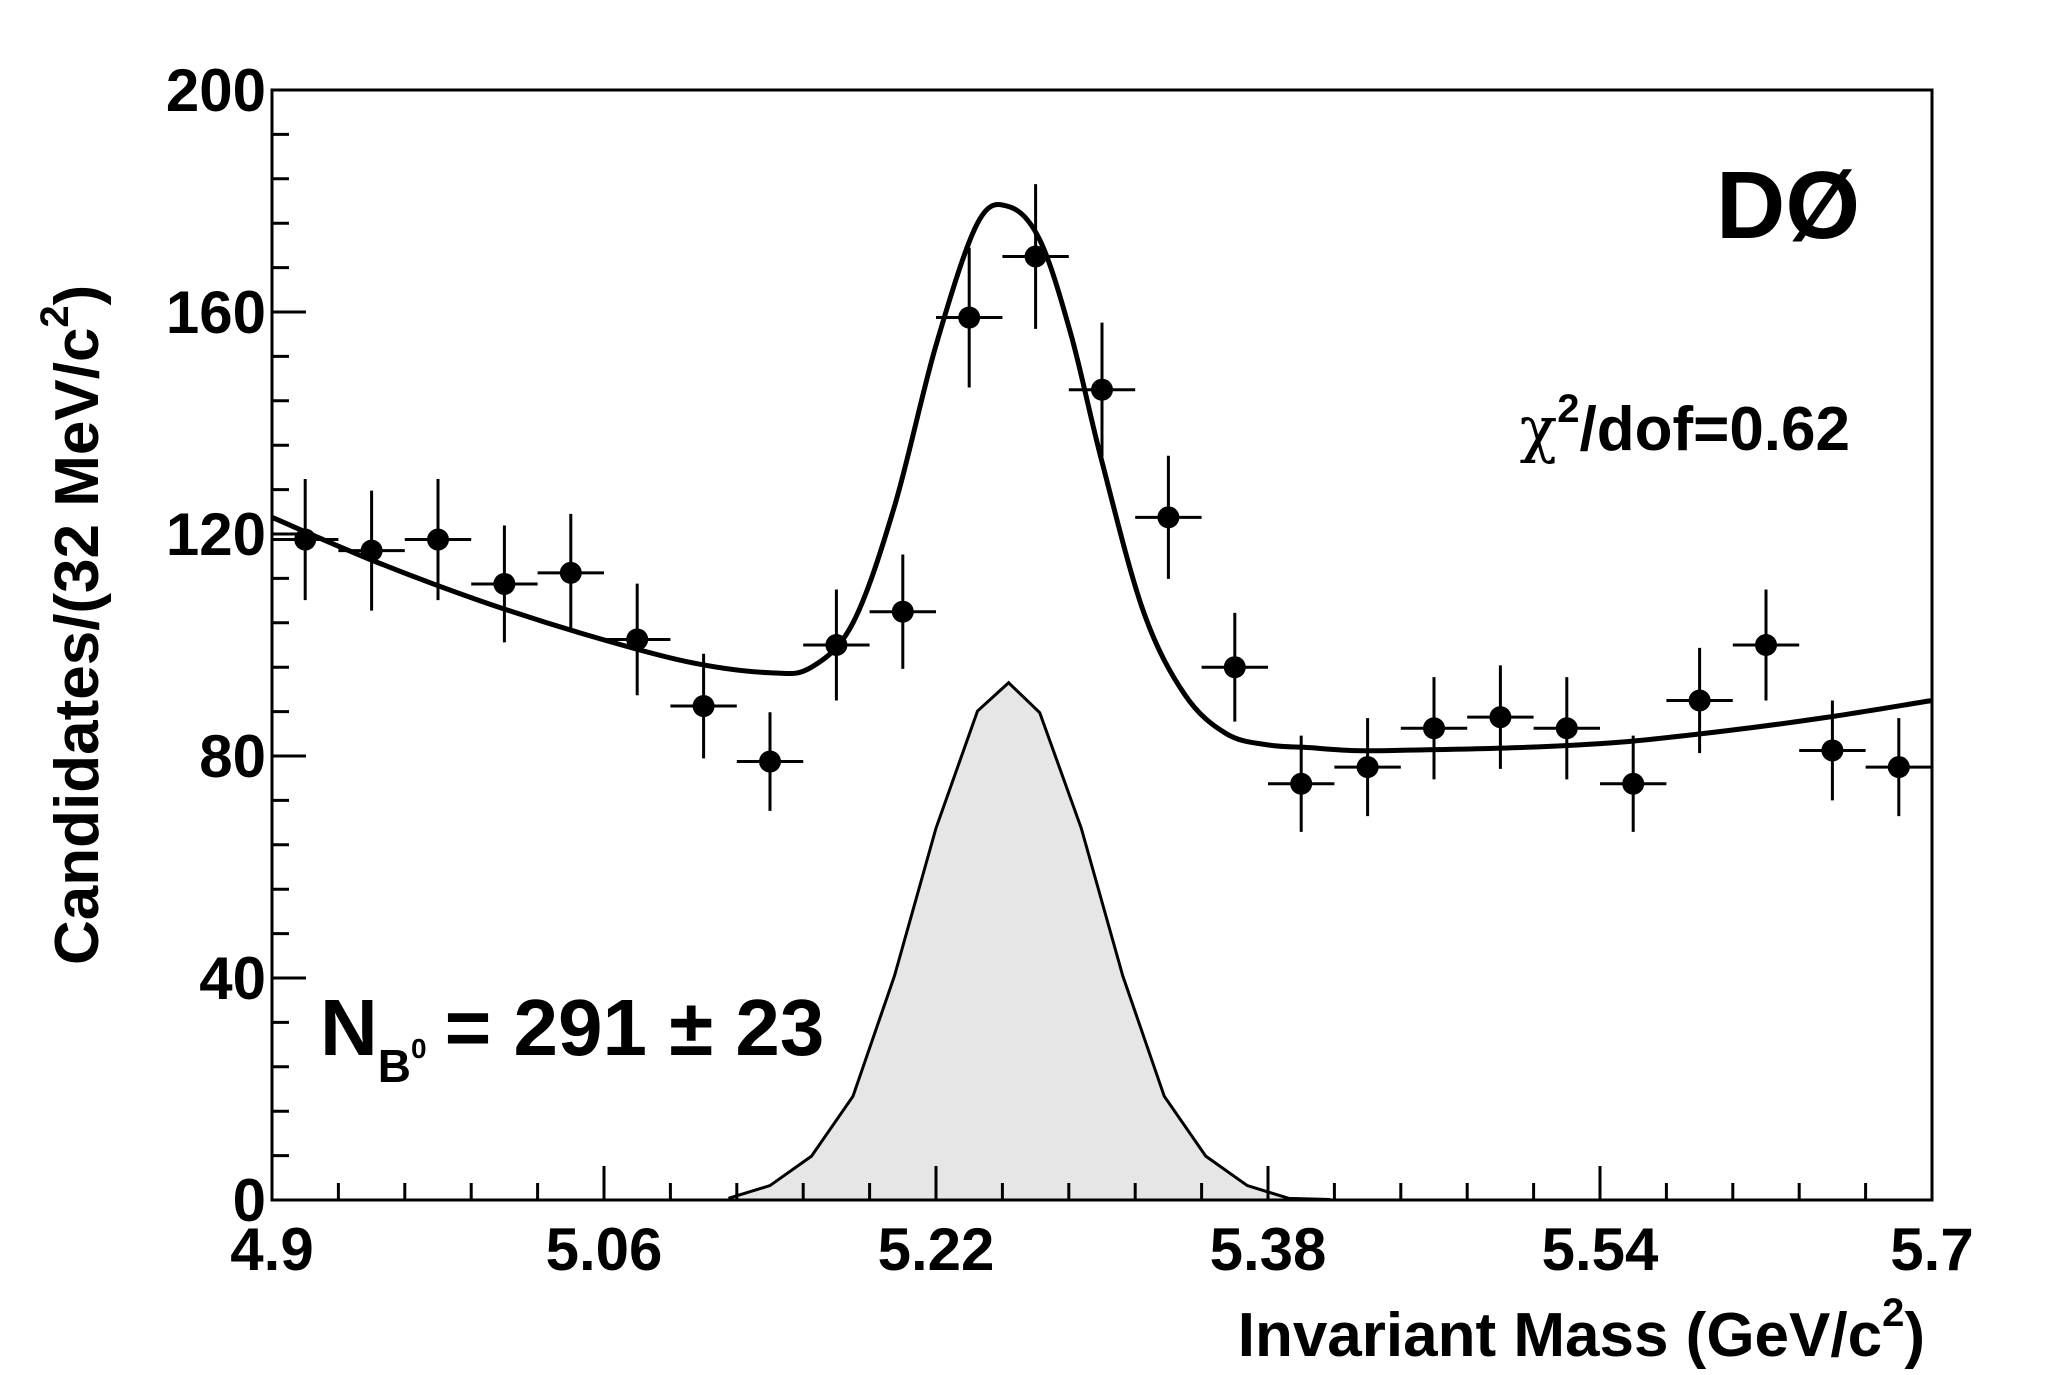  What do you see at coordinates (1931, 1249) in the screenshot?
I see `x-tick-label: 5.7` at bounding box center [1931, 1249].